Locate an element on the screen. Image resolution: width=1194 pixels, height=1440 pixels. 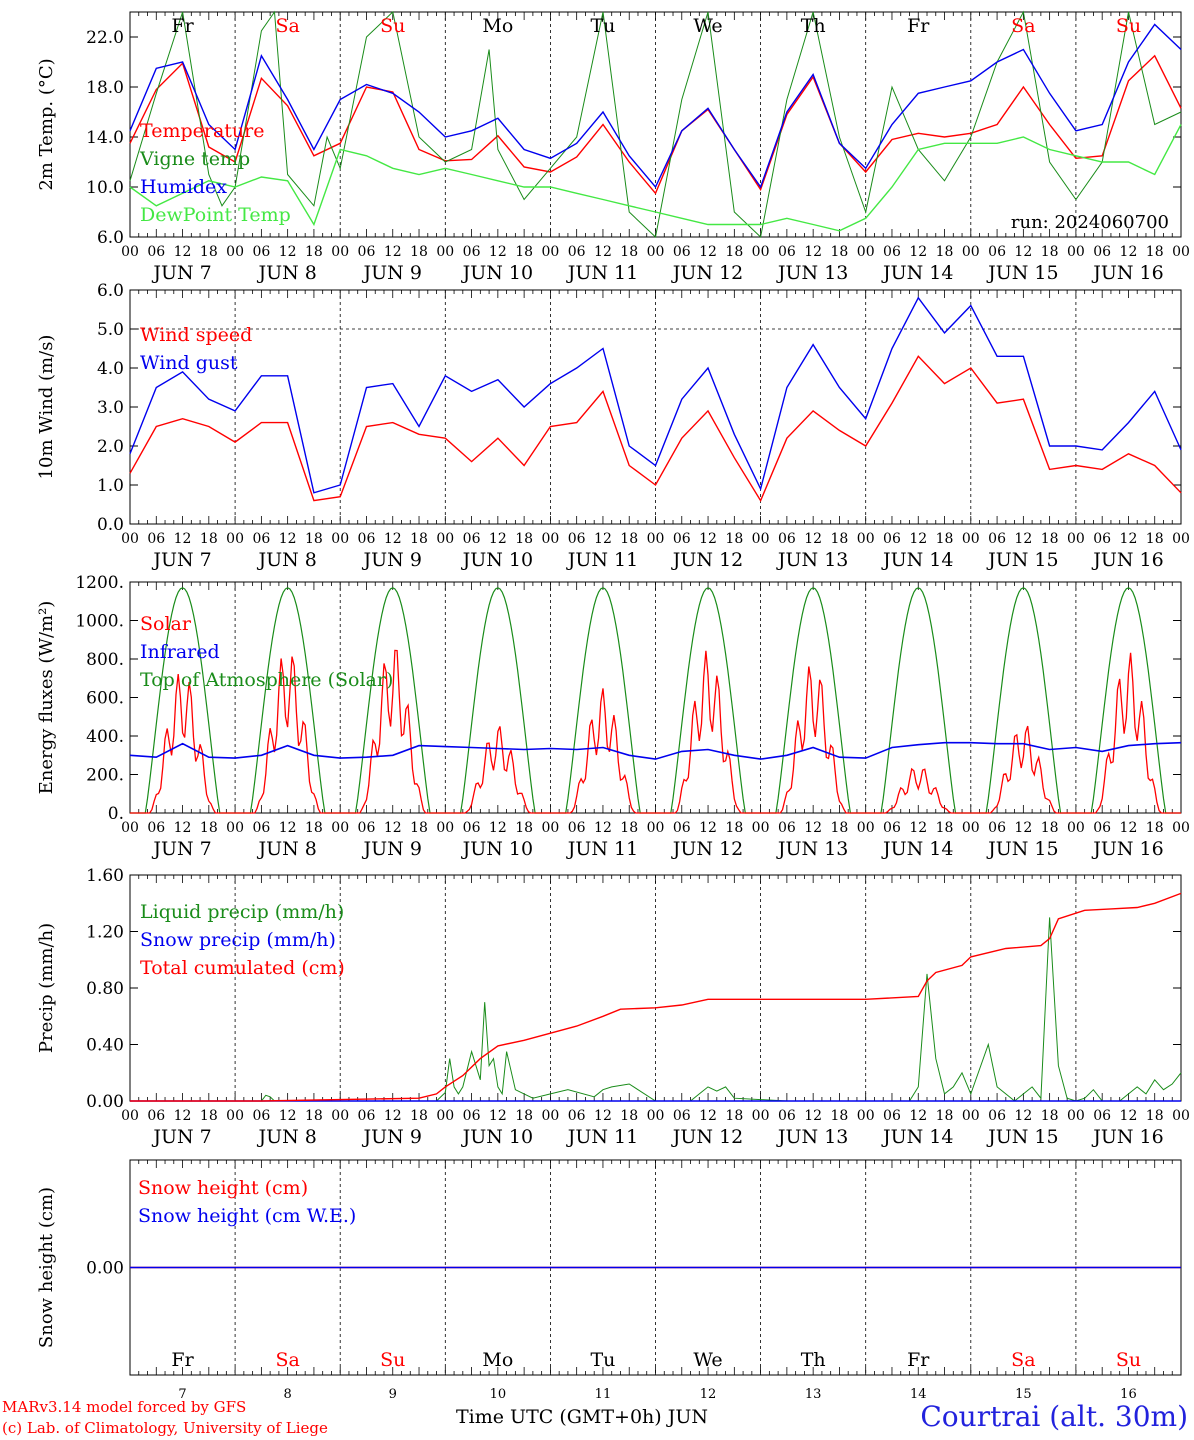
legend-entry: Humidex is located at coordinates (183, 187).